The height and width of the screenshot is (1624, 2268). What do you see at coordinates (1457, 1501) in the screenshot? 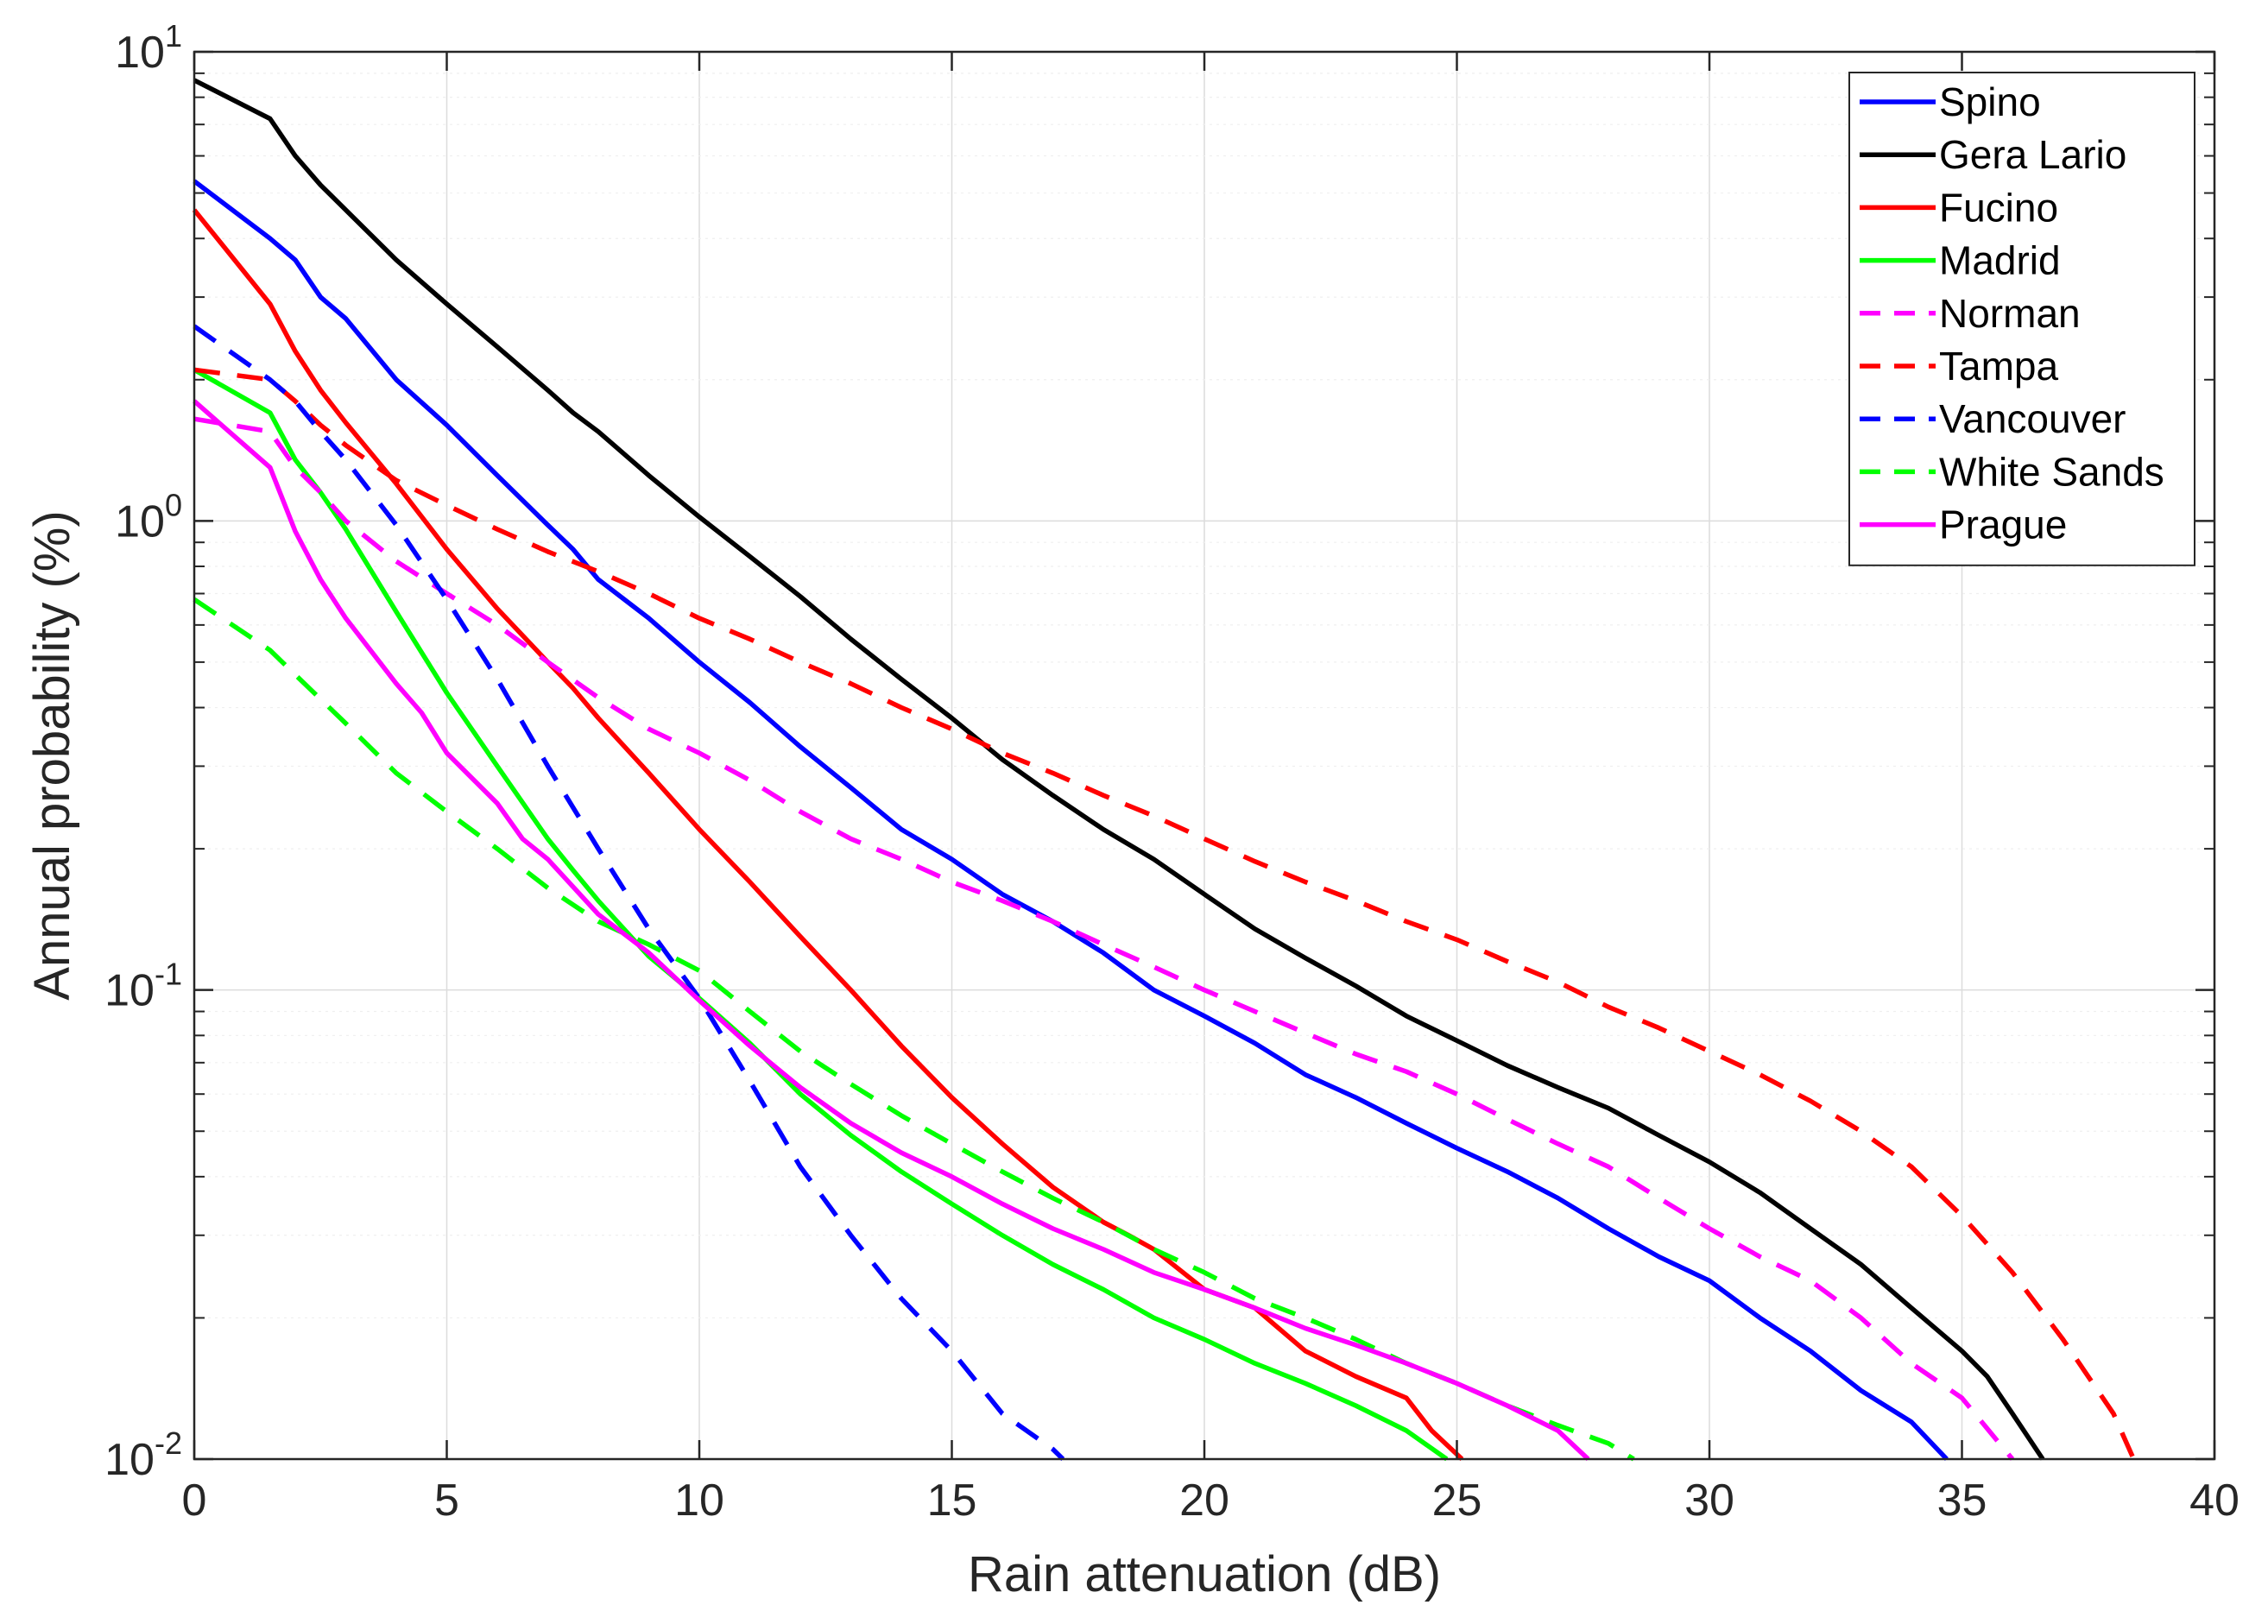
I see `x-tick-label: 25` at bounding box center [1457, 1501].